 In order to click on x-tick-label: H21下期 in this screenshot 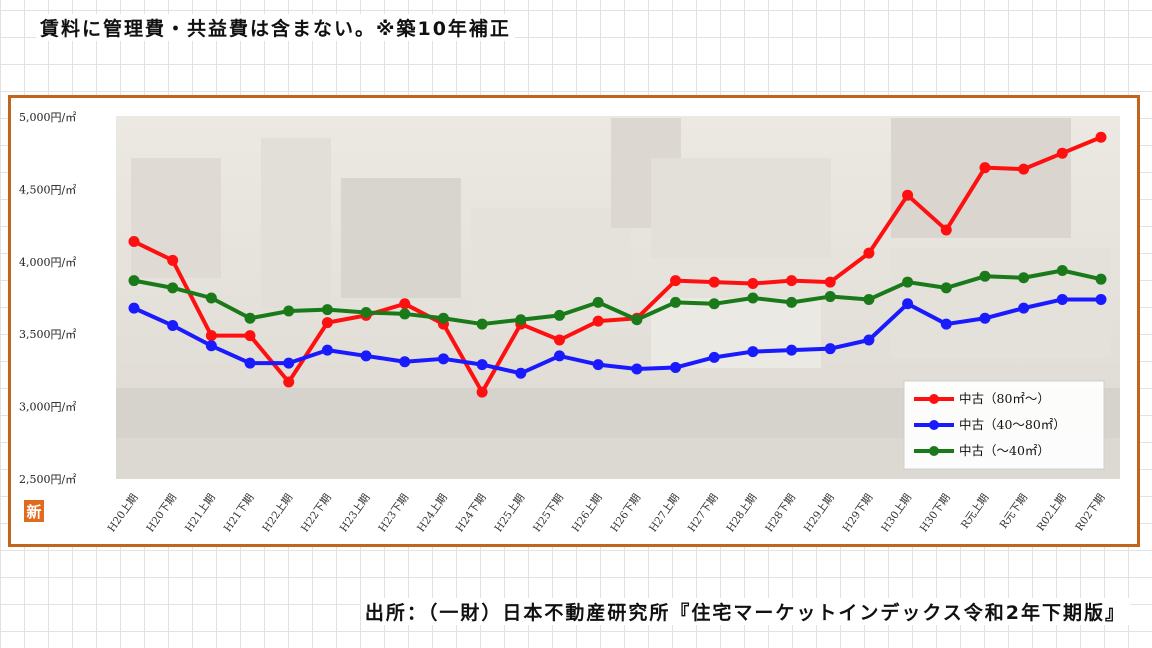, I will do `click(239, 513)`.